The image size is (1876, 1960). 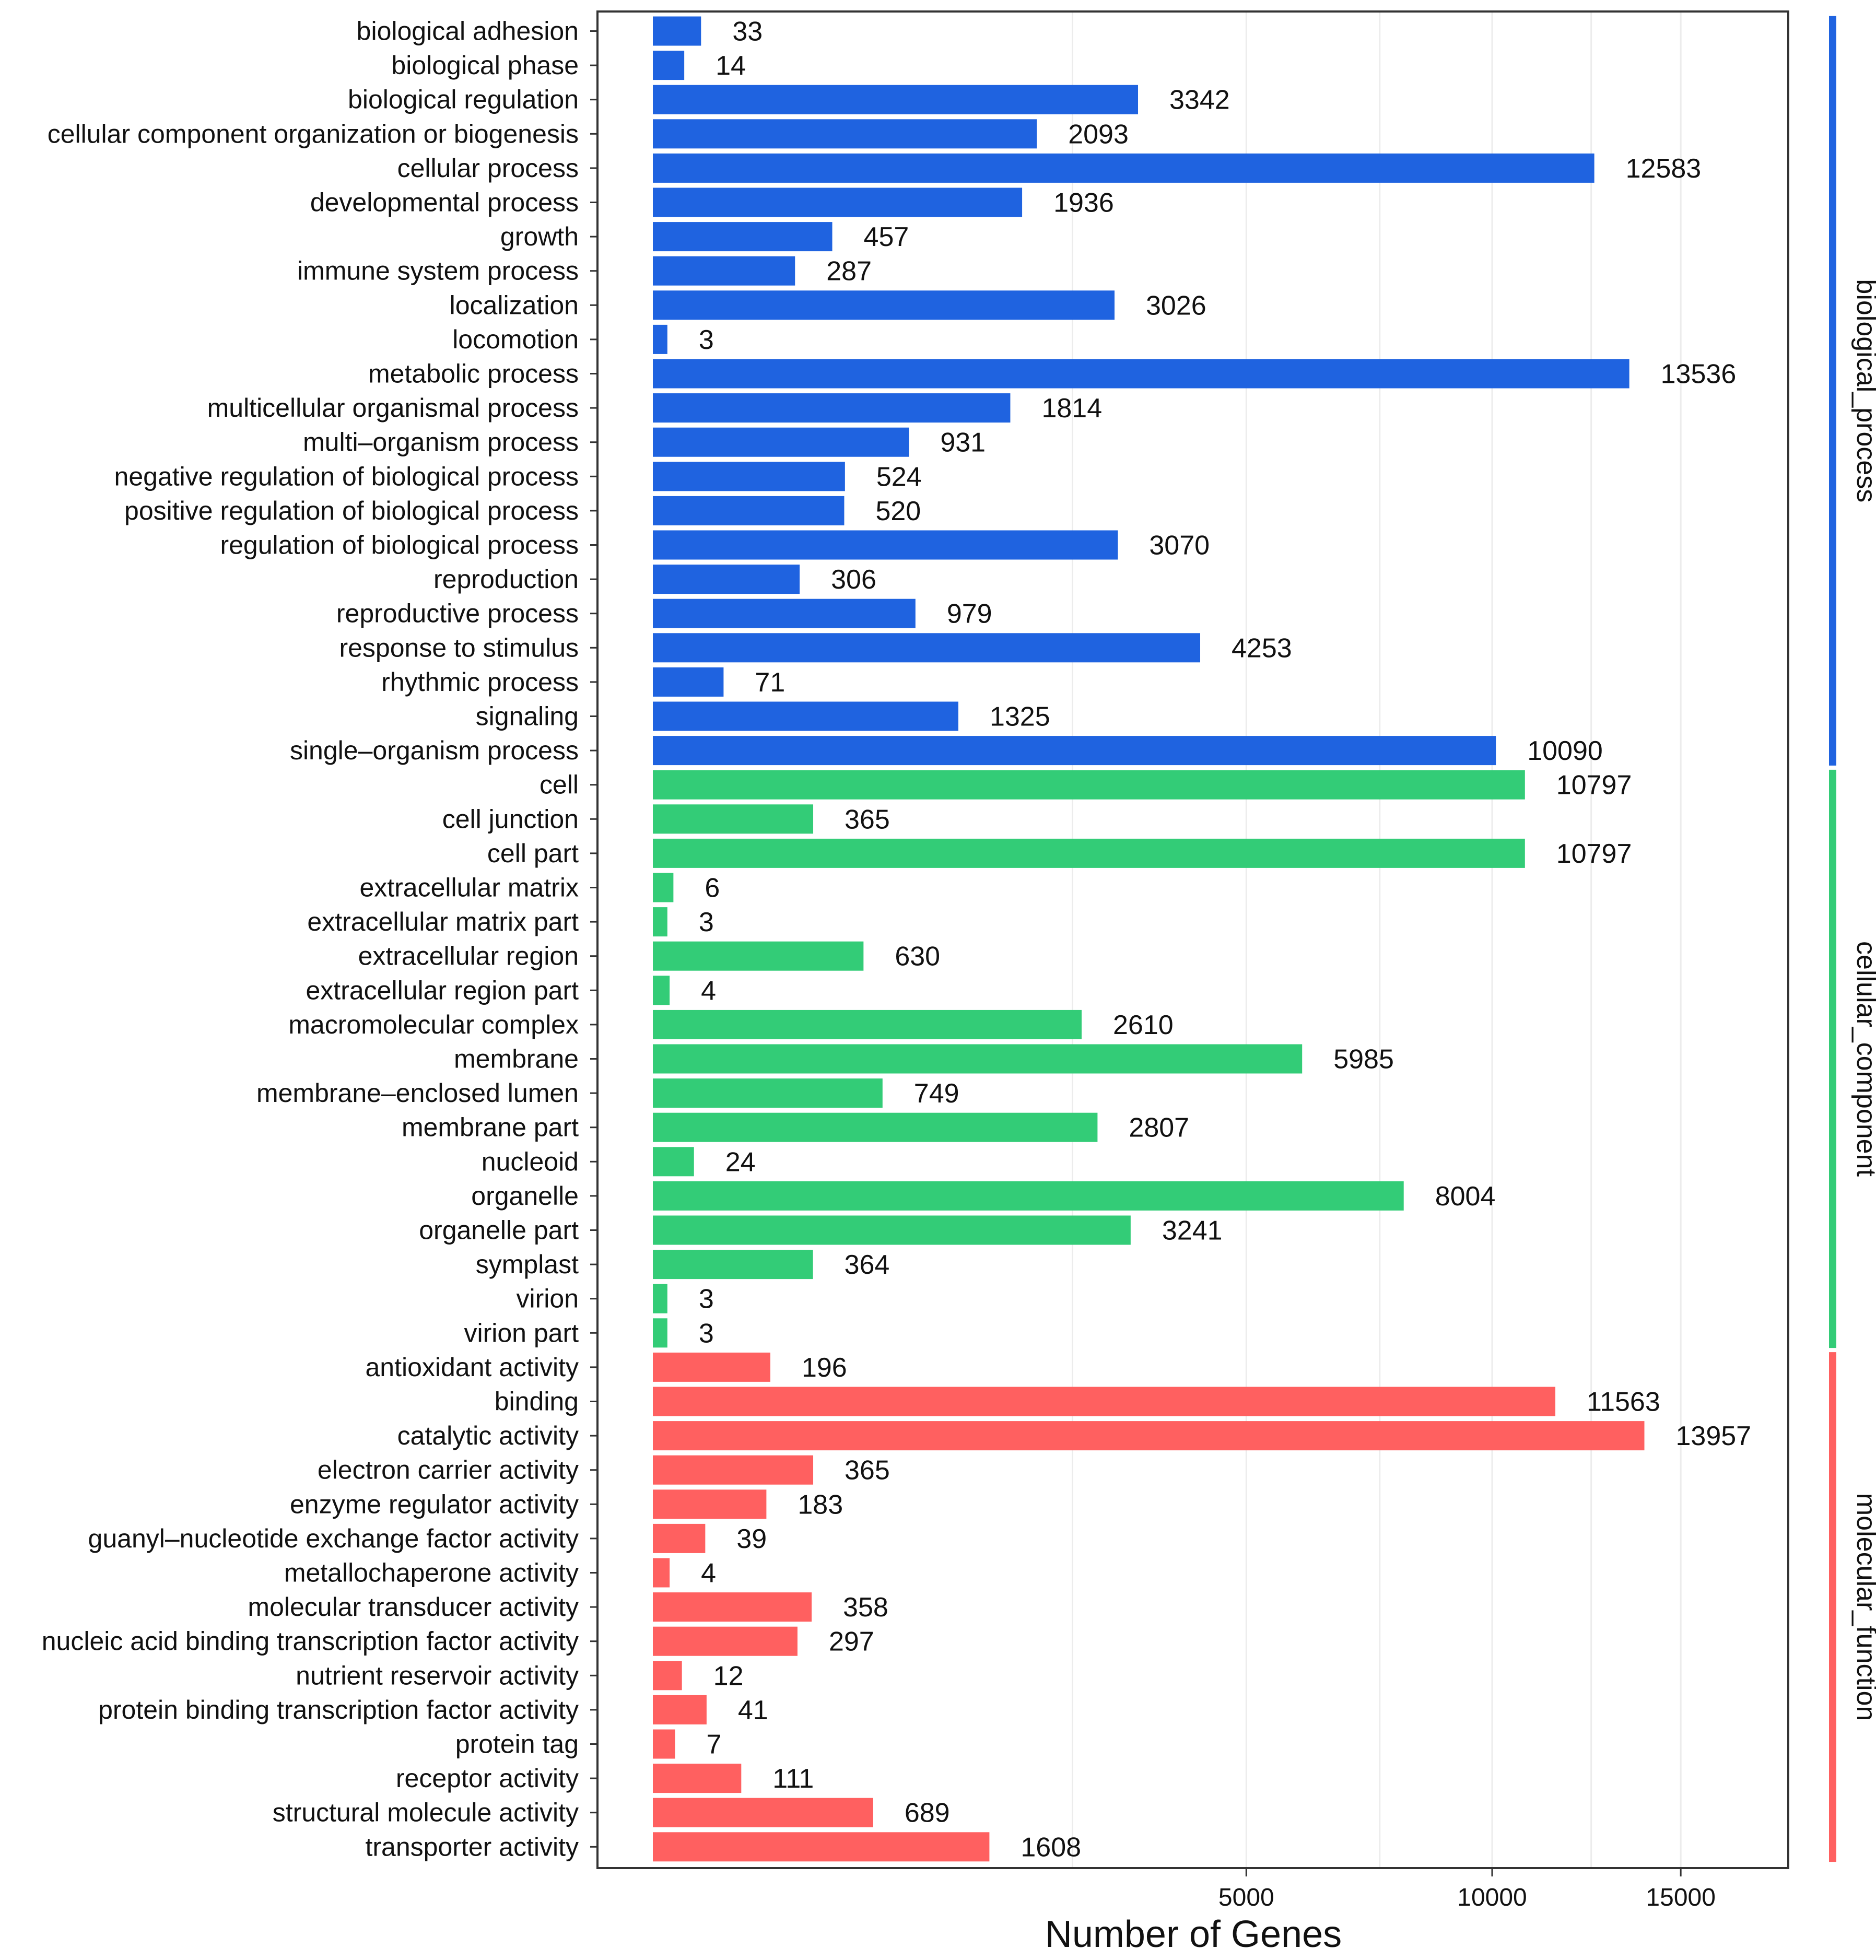 What do you see at coordinates (517, 1744) in the screenshot?
I see `category-label: protein tag` at bounding box center [517, 1744].